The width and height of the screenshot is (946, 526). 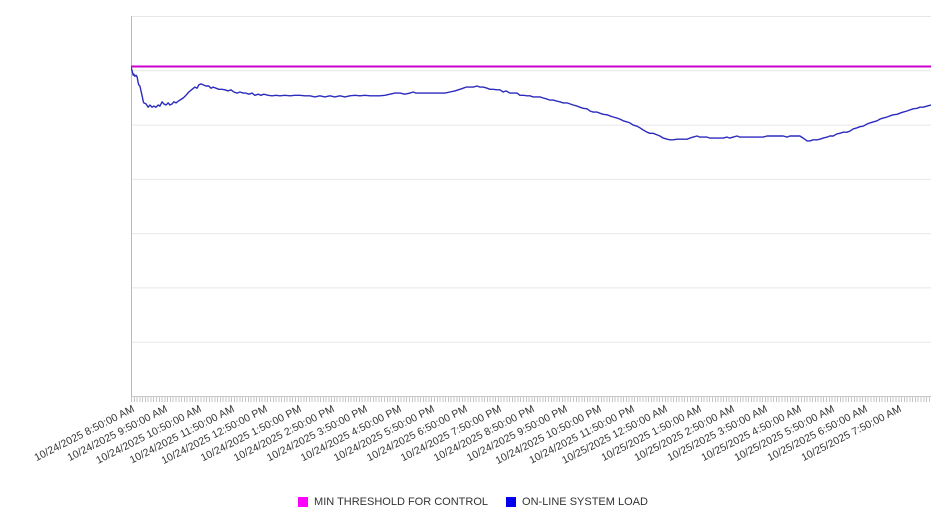 What do you see at coordinates (511, 502) in the screenshot?
I see `online-system-load-swatch-icon` at bounding box center [511, 502].